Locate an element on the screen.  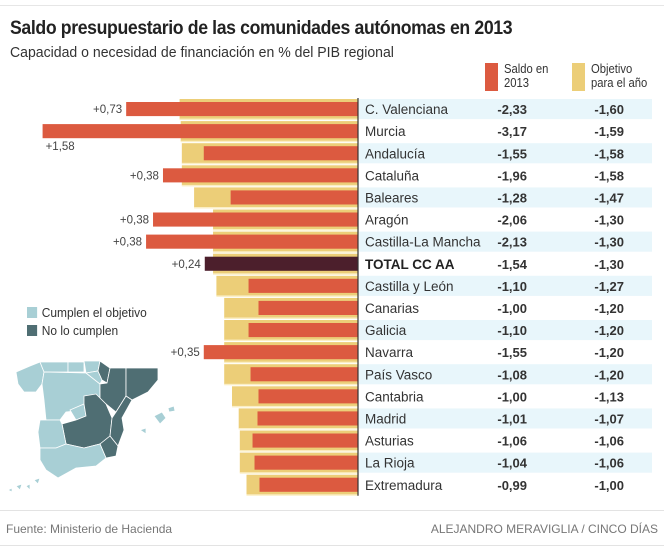
value-saldo: -1,54 is located at coordinates (512, 264).